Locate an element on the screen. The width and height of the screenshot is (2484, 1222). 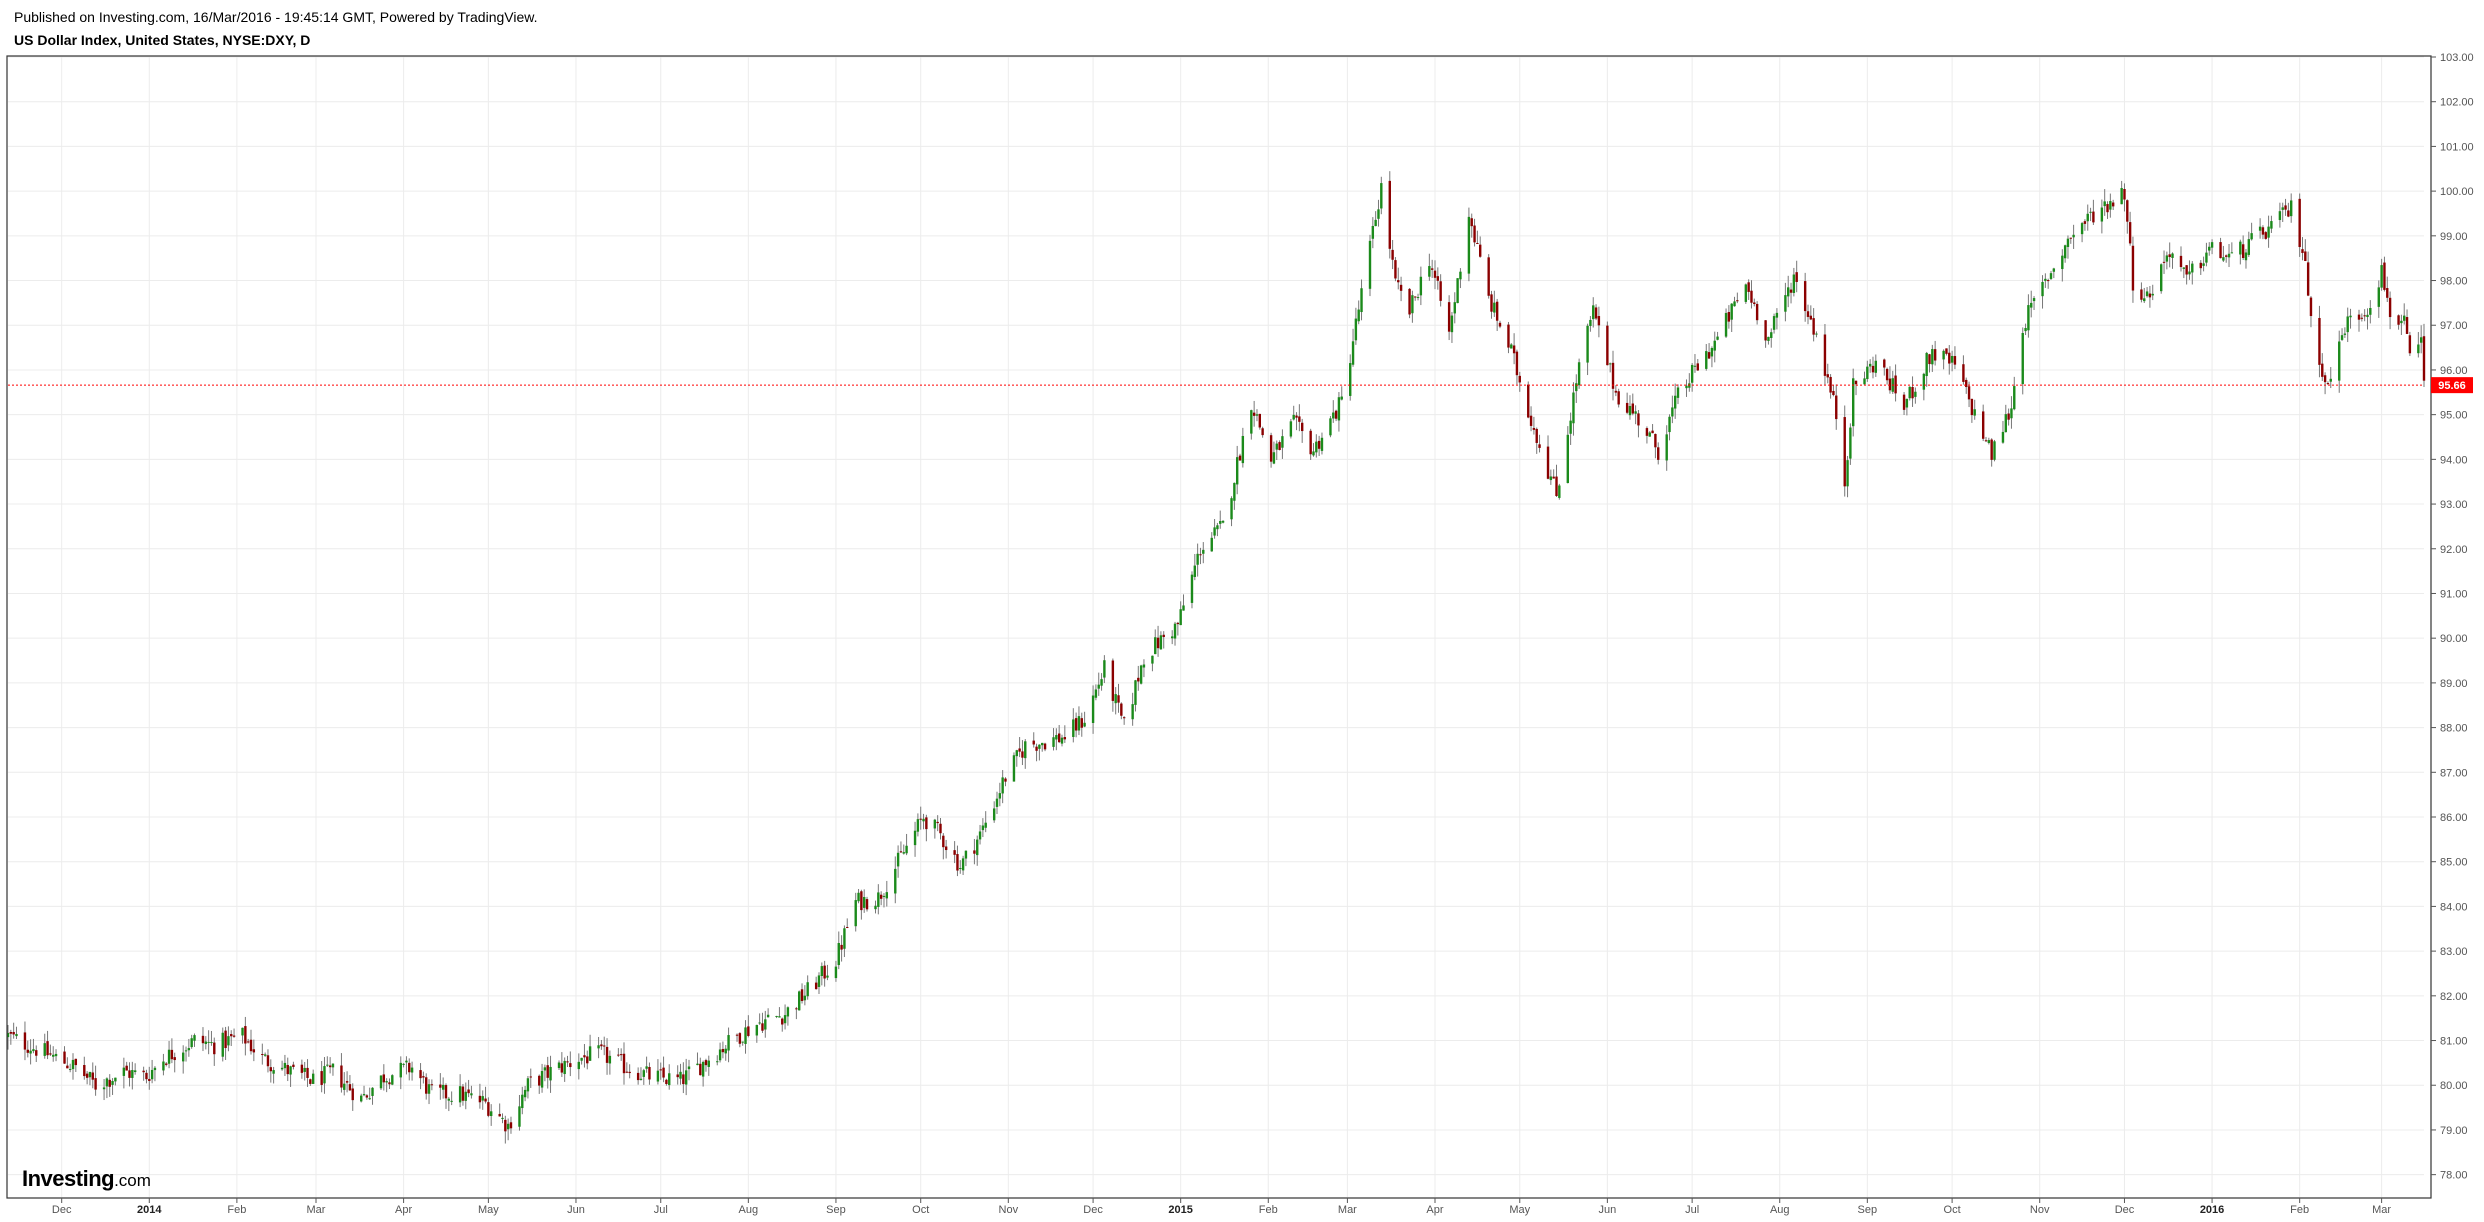
investing-logo: Investing.com is located at coordinates (86, 1179).